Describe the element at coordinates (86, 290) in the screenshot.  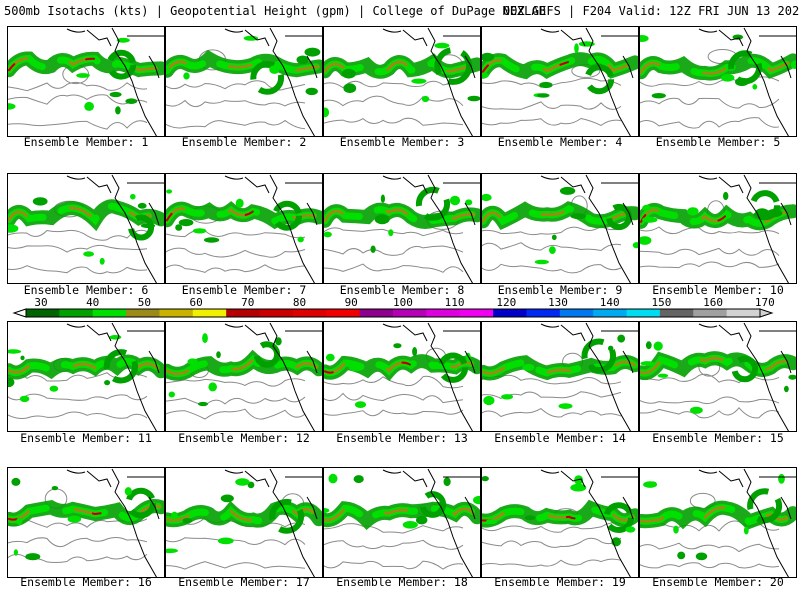
I see `ensemble-member-label: Ensemble Member: 6` at that location.